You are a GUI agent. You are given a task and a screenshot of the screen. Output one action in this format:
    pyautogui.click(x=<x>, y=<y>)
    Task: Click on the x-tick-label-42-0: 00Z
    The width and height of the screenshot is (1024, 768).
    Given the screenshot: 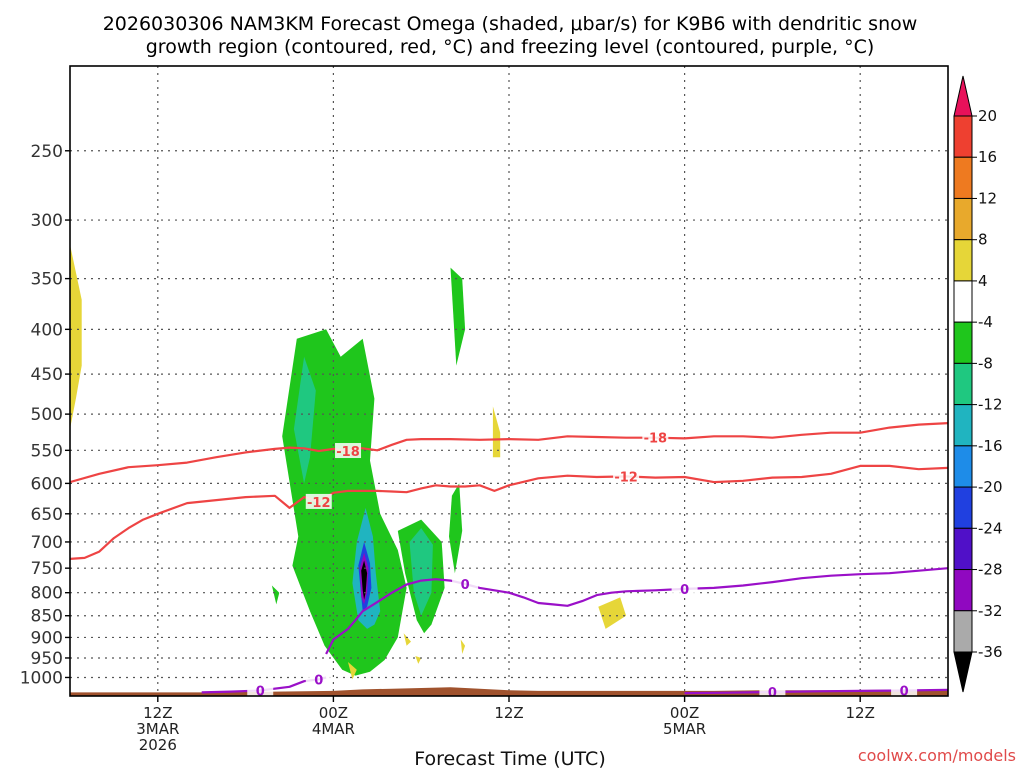 What is the action you would take?
    pyautogui.click(x=684, y=713)
    